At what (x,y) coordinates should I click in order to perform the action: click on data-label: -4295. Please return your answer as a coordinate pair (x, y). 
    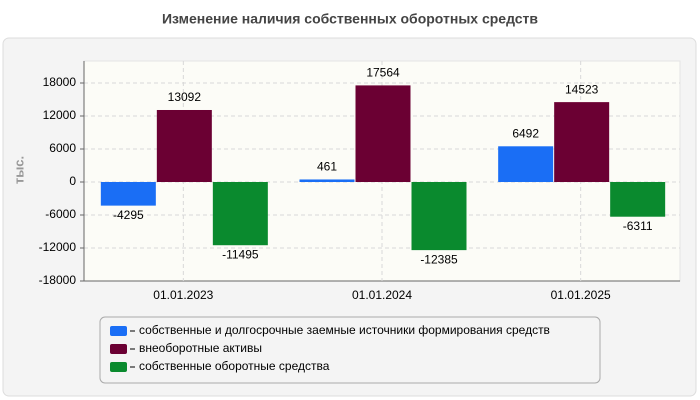
    Looking at the image, I should click on (128, 215).